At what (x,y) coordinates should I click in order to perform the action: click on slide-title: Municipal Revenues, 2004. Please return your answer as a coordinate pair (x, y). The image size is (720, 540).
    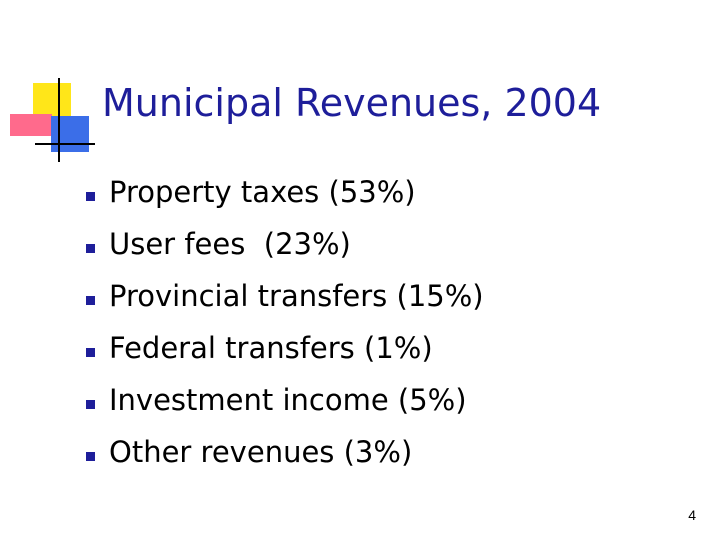
    Looking at the image, I should click on (352, 103).